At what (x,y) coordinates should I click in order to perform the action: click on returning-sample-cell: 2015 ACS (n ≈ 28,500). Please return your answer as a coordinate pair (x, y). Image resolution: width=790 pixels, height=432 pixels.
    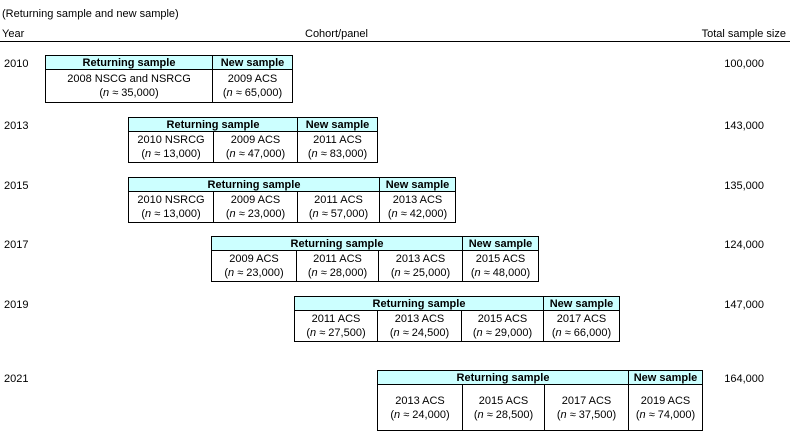
    Looking at the image, I should click on (503, 407).